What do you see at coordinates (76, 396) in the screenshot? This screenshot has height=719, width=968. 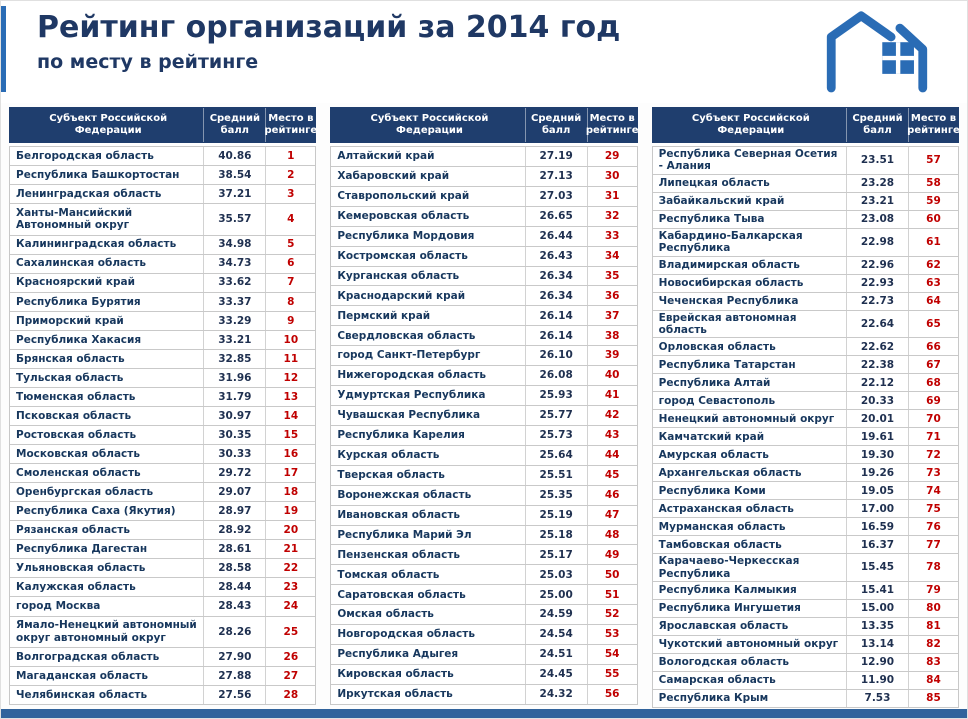 I see `subject-cell: Тюменская область` at bounding box center [76, 396].